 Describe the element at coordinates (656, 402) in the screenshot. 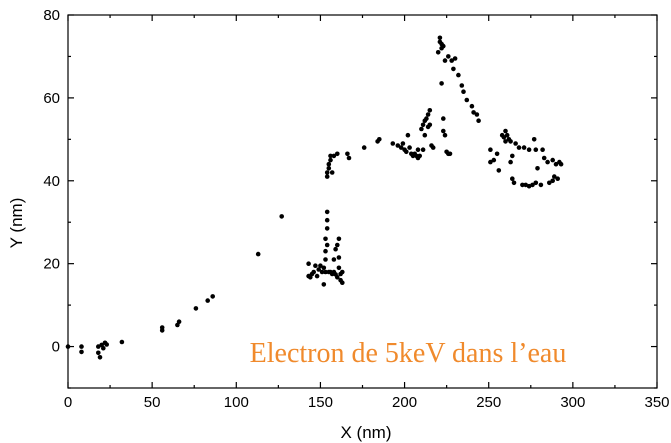

I see `x-tick-label: 350` at that location.